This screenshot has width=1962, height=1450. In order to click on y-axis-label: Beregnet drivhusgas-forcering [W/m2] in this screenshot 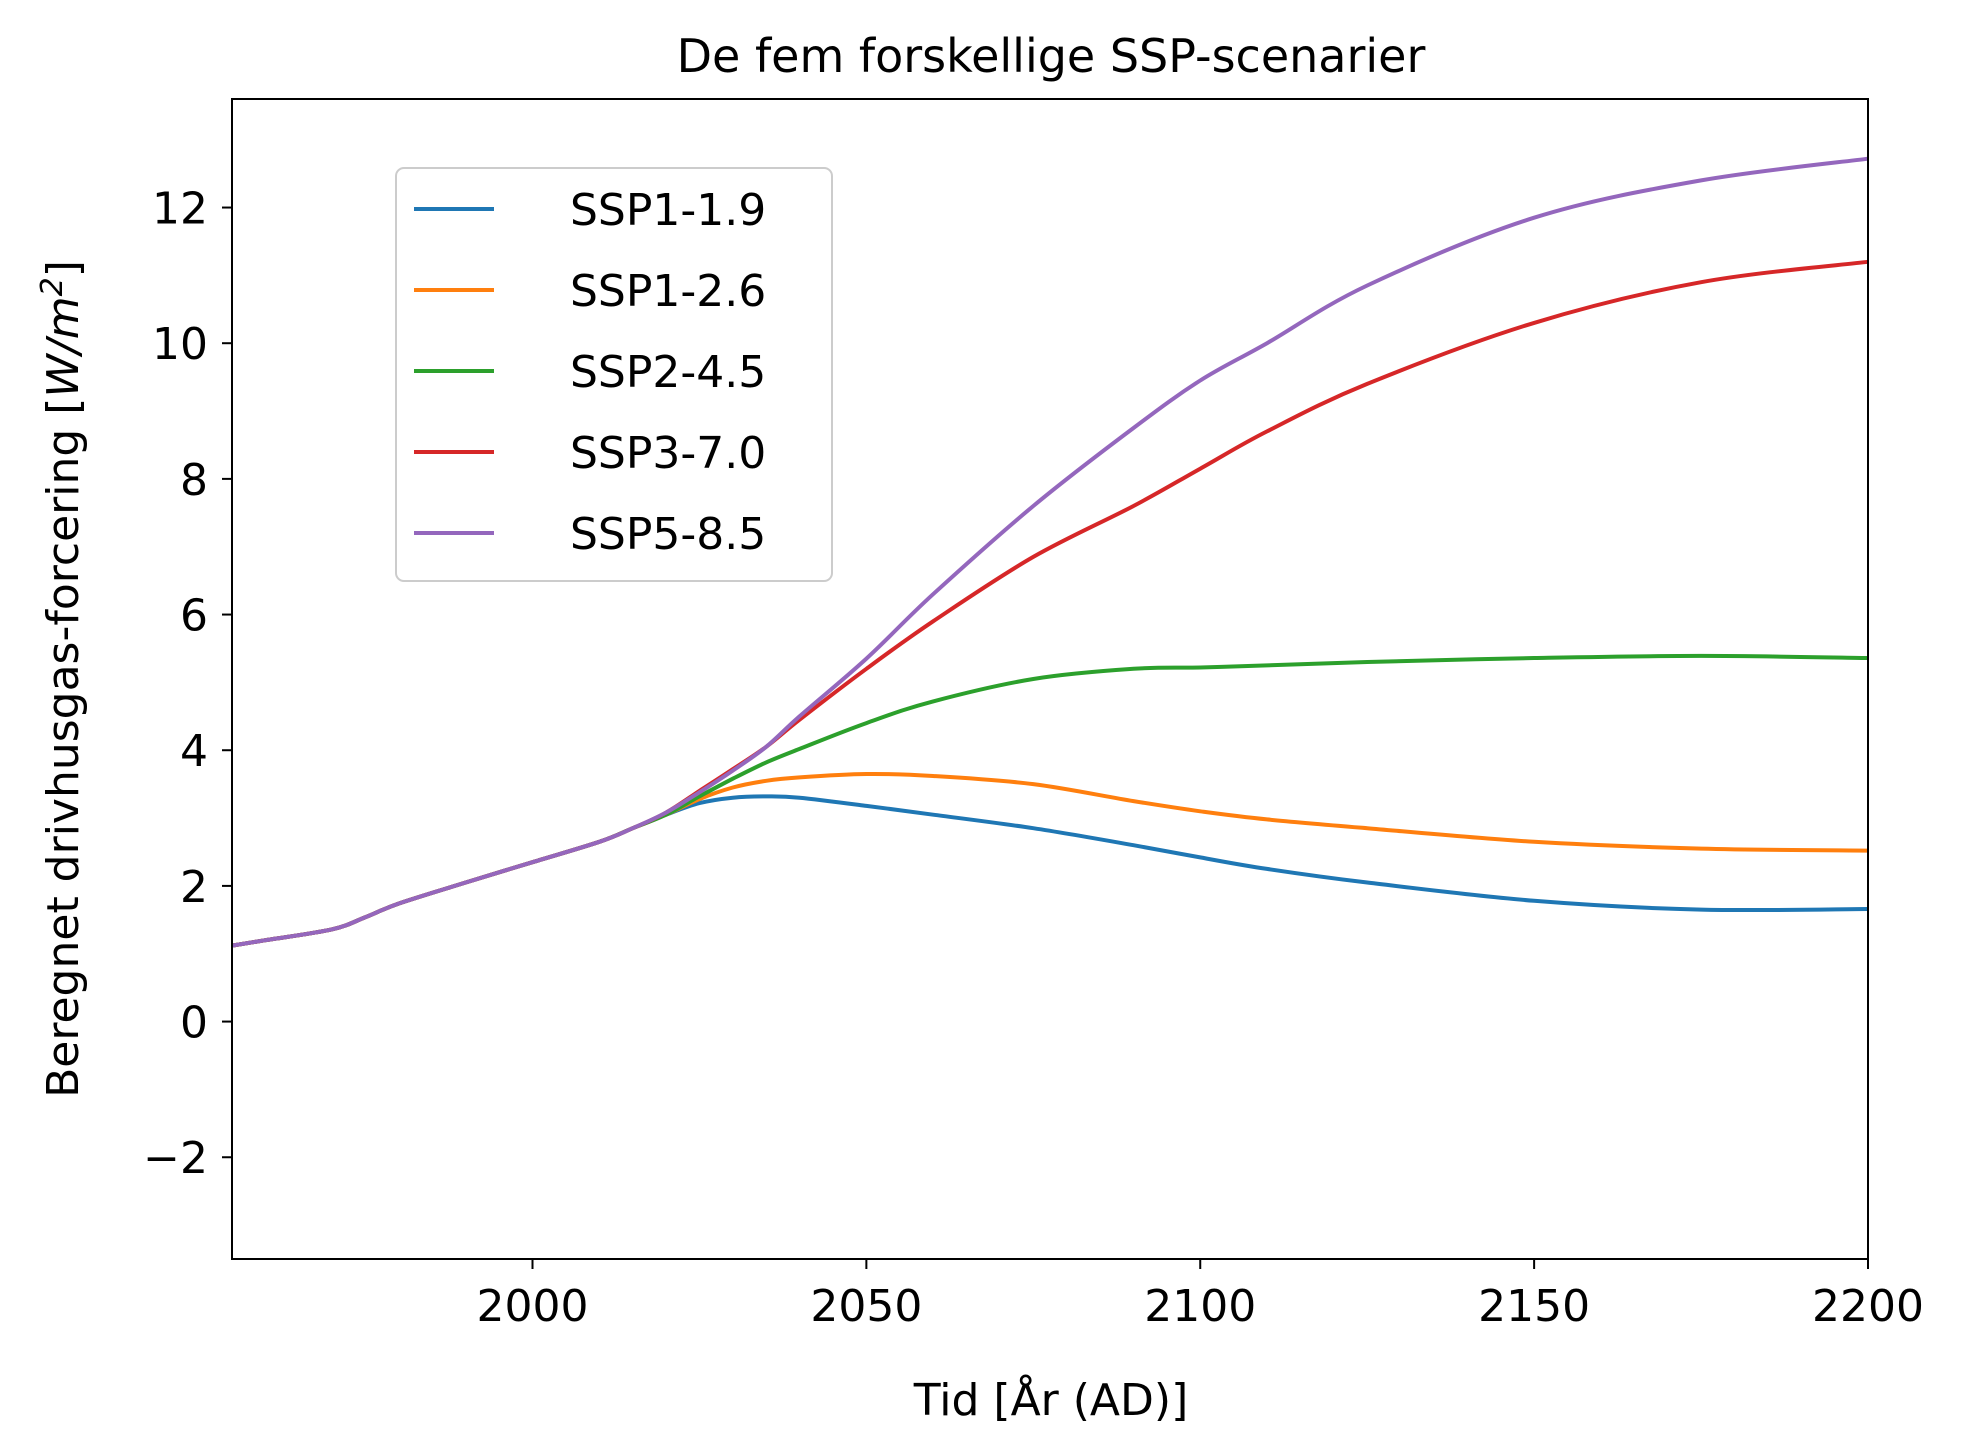, I will do `click(62, 679)`.